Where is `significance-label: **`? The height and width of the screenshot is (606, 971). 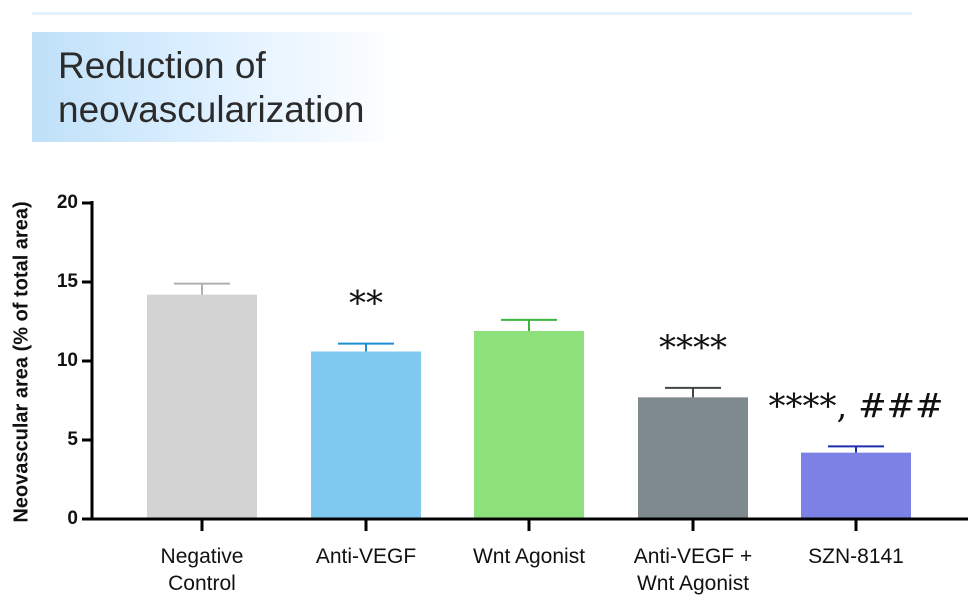
significance-label: ** is located at coordinates (366, 304).